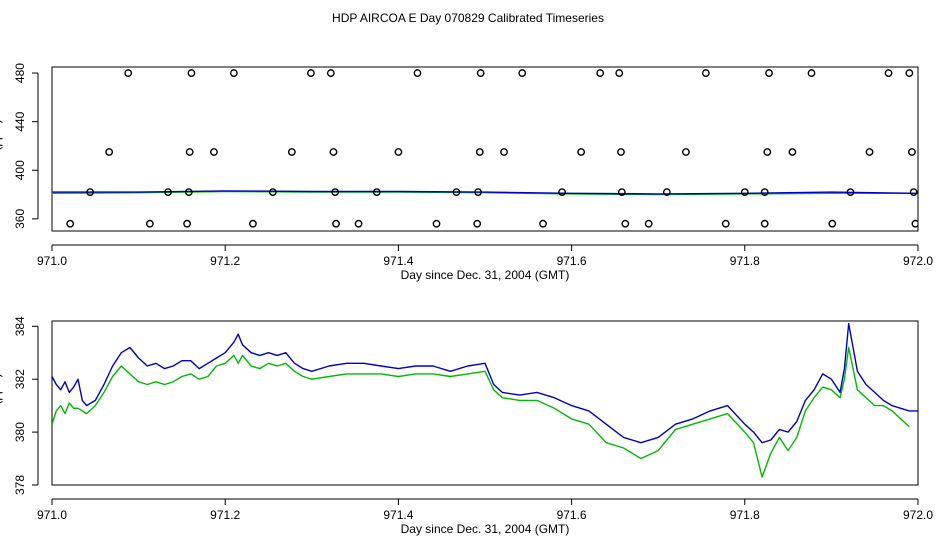  I want to click on y-tick-label: 382, so click(20, 379).